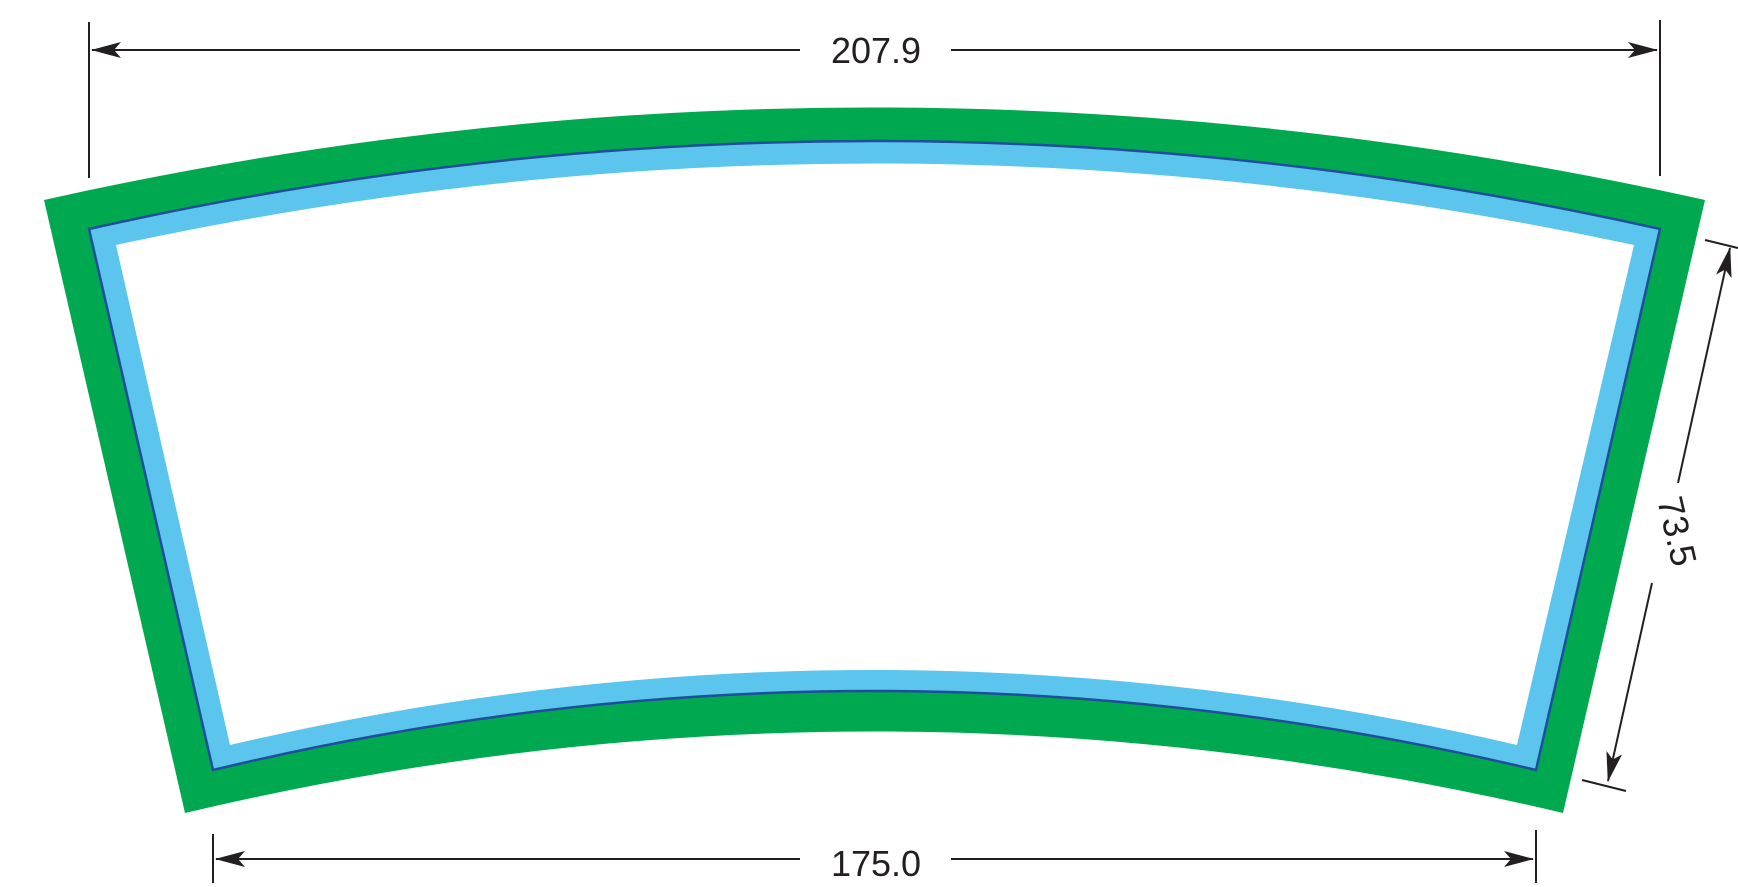 The image size is (1738, 887). I want to click on bottom-width-label: 175.0, so click(876, 863).